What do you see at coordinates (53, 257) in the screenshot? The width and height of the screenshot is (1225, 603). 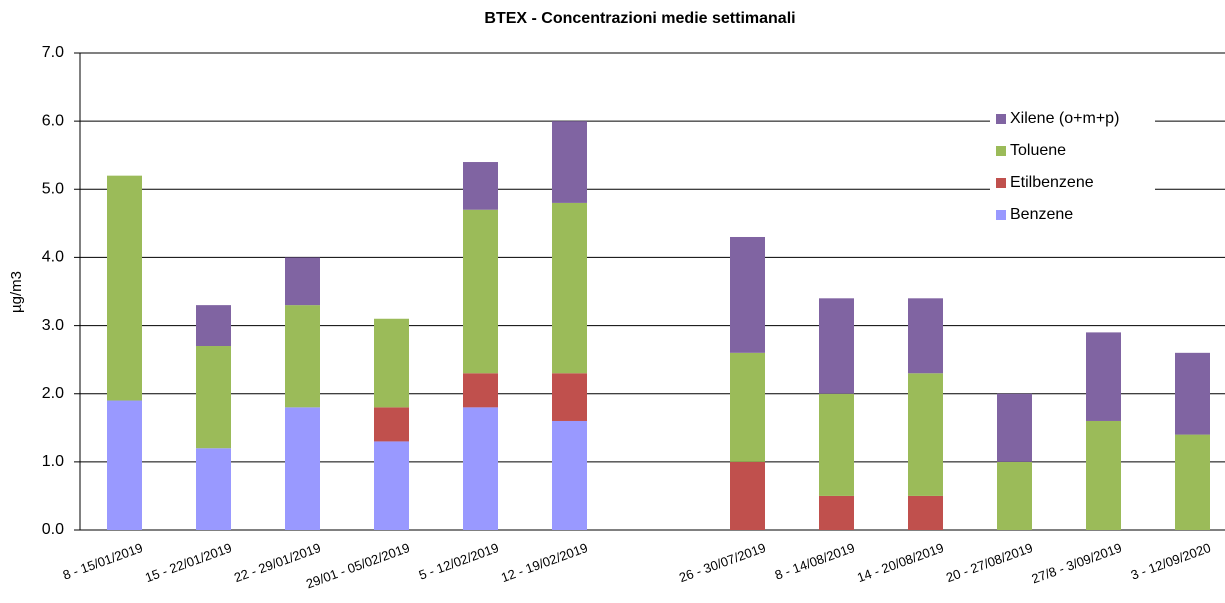 I see `y-tick-label: 4.0` at bounding box center [53, 257].